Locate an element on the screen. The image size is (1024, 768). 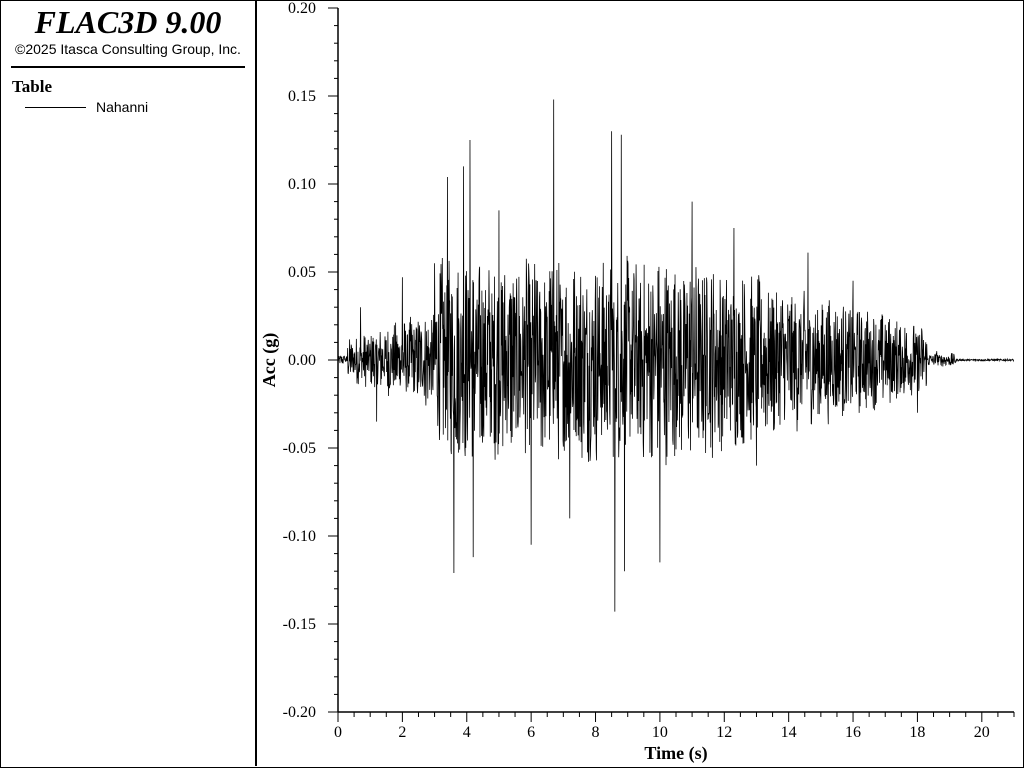
legend-heading: Table is located at coordinates (32, 86).